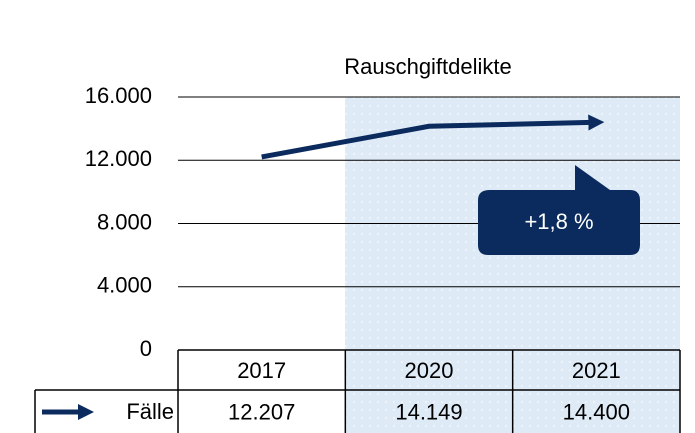 The image size is (695, 433). I want to click on x-tick-label: 2021, so click(596, 370).